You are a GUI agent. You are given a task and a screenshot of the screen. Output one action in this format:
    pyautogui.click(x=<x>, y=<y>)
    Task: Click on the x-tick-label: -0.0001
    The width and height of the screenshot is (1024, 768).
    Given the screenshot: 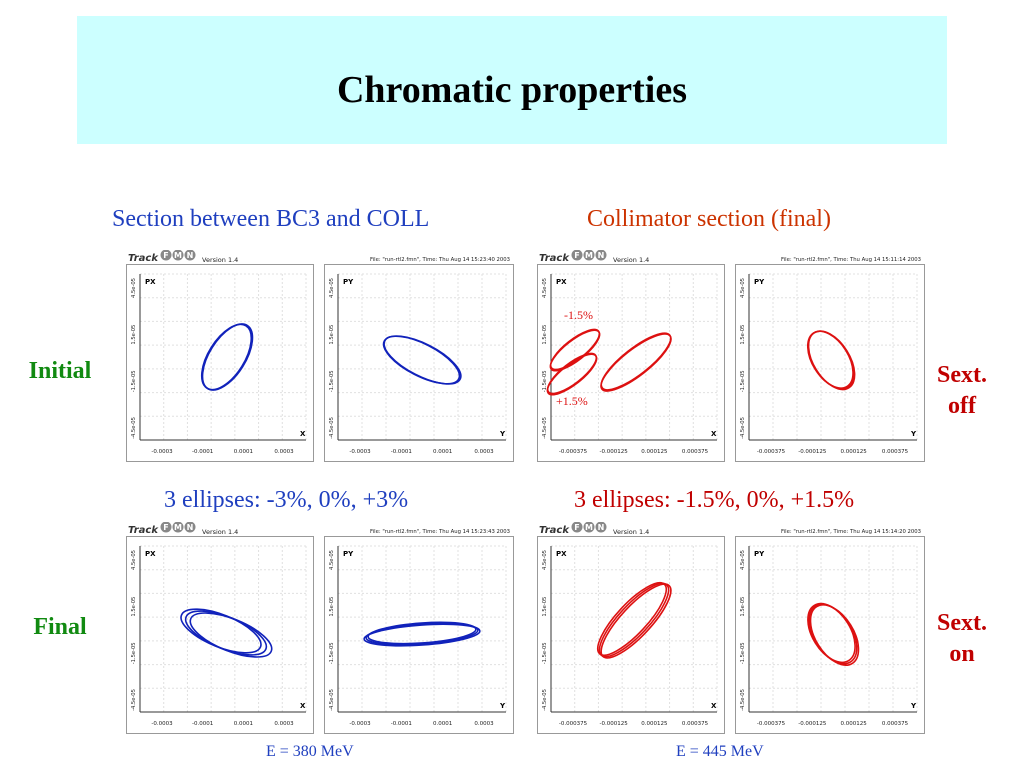 What is the action you would take?
    pyautogui.click(x=401, y=724)
    